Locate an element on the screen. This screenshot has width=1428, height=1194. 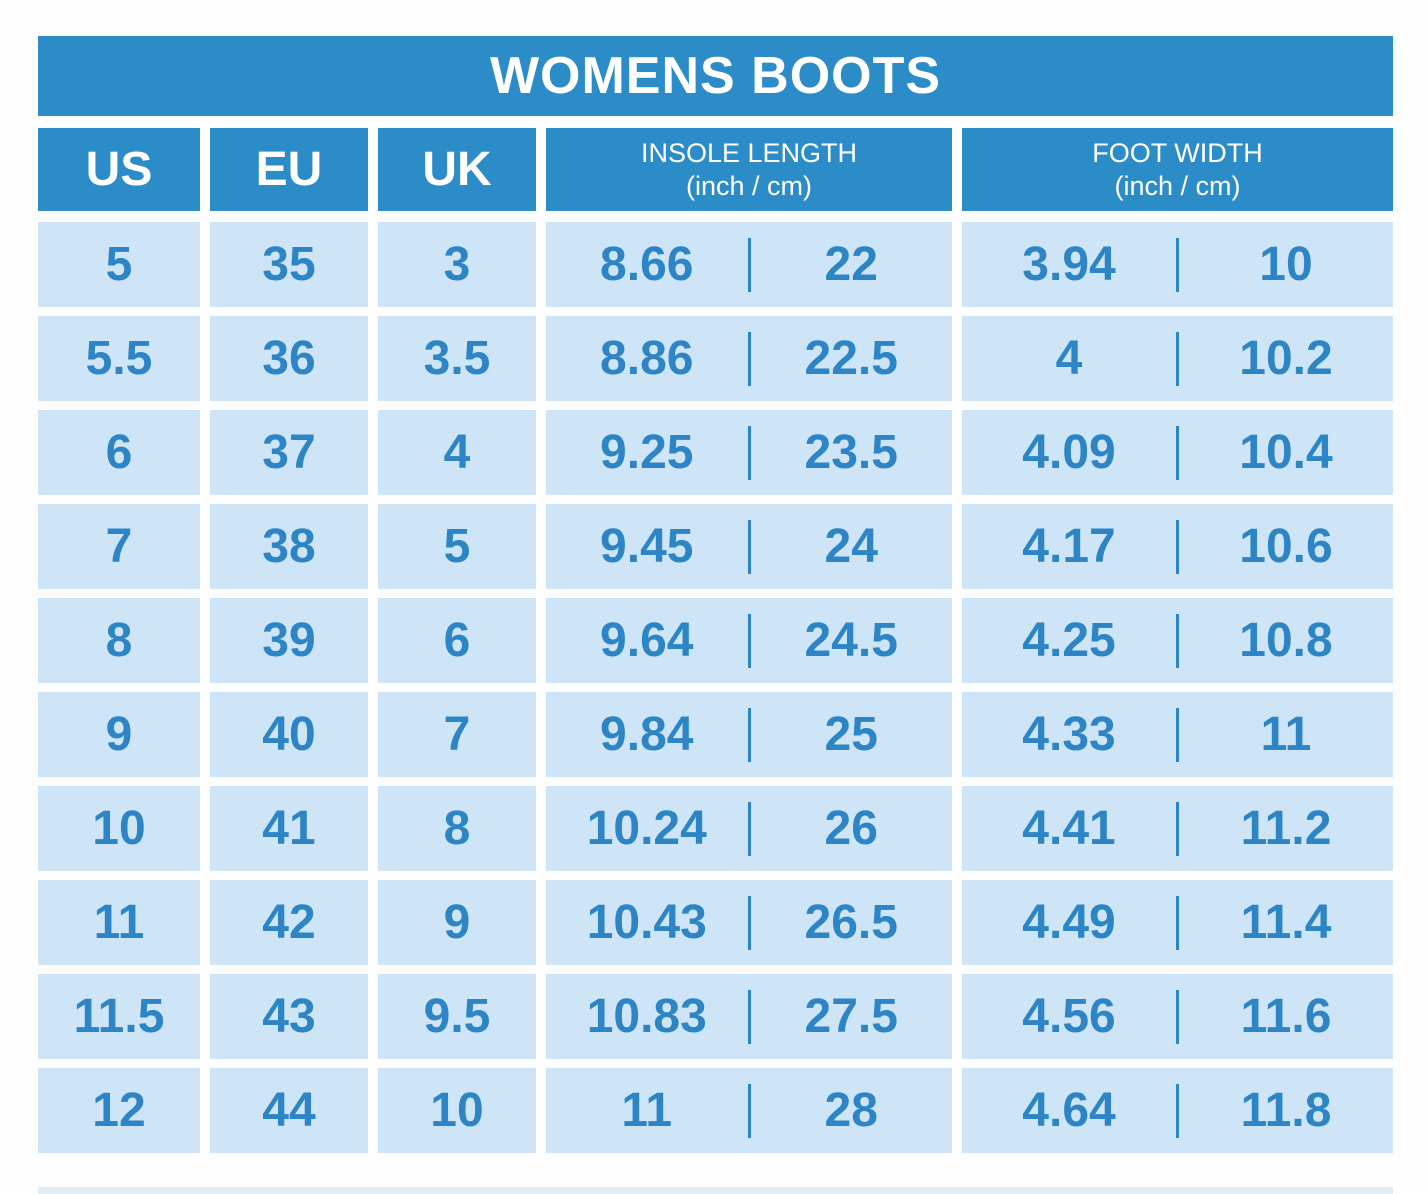
eu-value: 42 is located at coordinates (289, 922).